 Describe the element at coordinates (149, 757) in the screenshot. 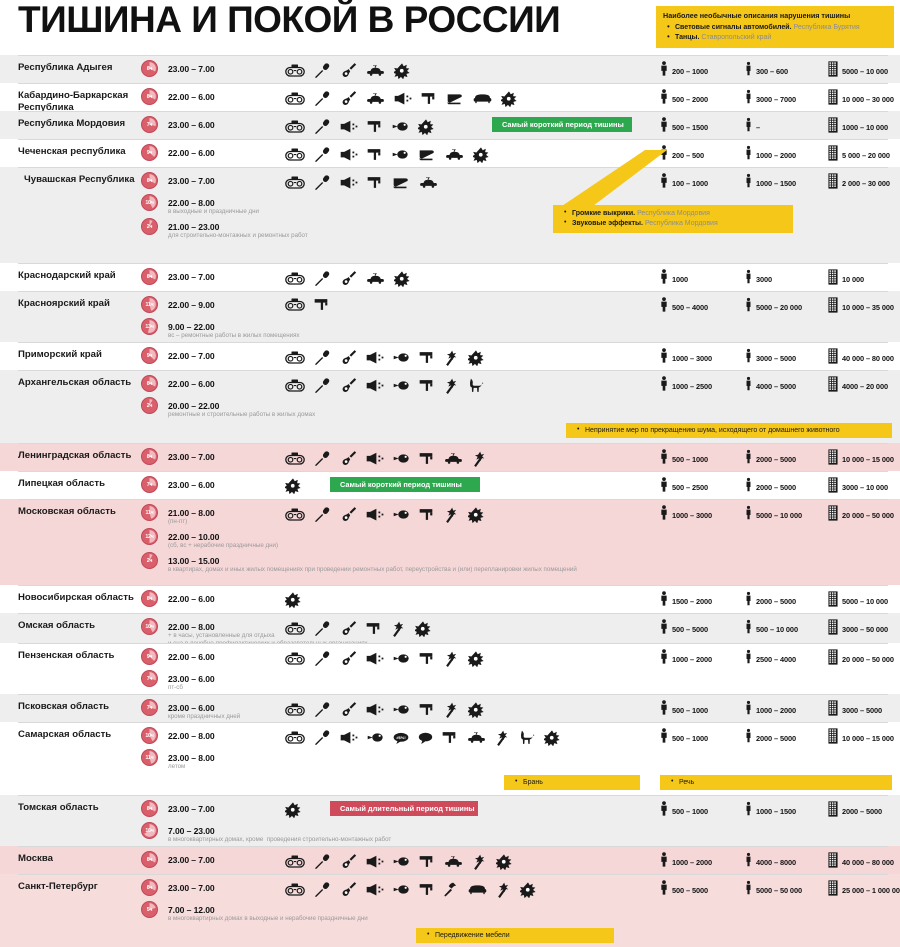

I see `silence-hours-badge: 11ч` at that location.